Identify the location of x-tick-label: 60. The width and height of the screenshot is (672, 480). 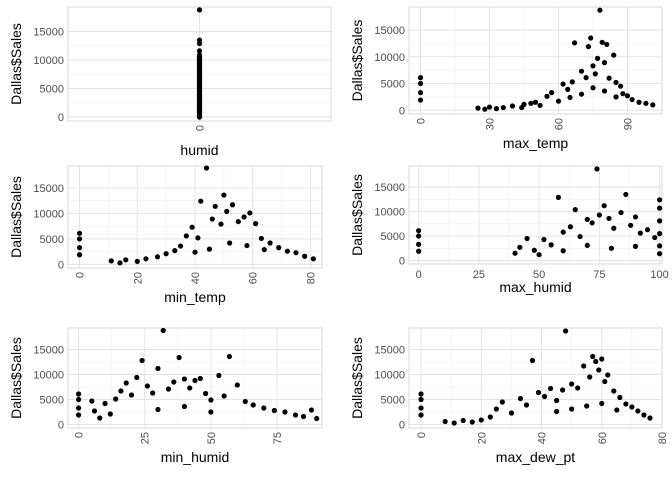
(254, 278).